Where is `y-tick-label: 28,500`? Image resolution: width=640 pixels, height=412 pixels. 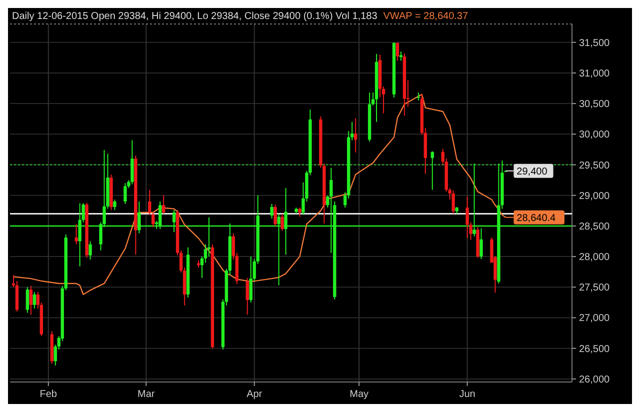
y-tick-label: 28,500 is located at coordinates (594, 226).